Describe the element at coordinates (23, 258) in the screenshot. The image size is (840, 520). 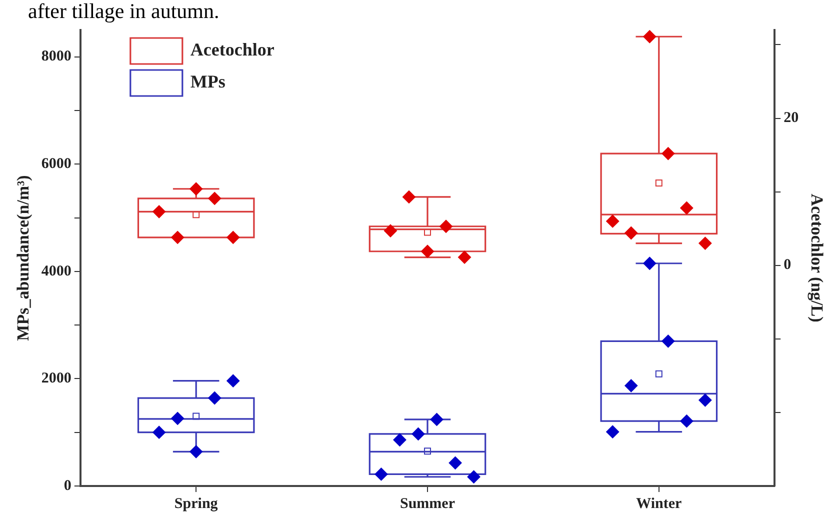
I see `y-axis-title: MPs_abundance(n/m³)` at that location.